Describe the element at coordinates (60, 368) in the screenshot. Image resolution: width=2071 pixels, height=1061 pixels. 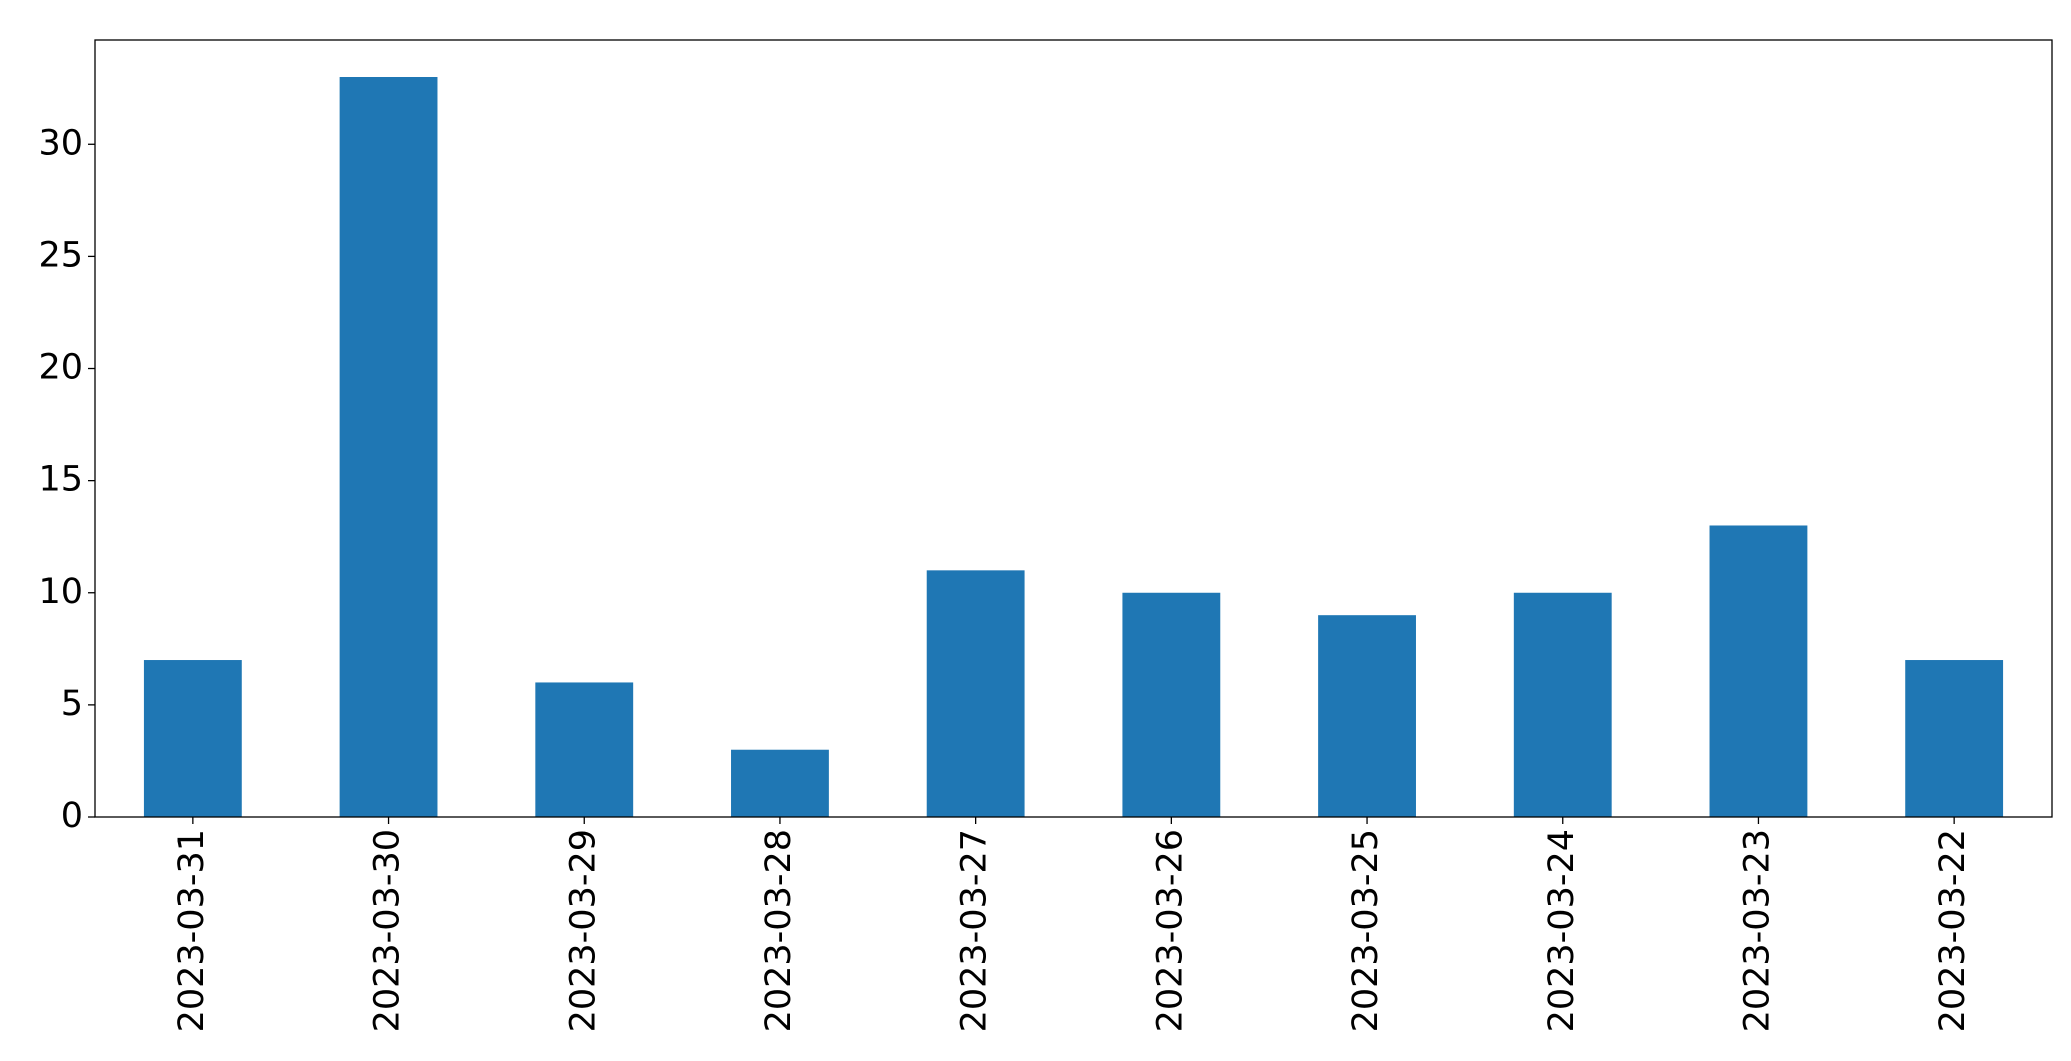
I see `y-tick-label: 20` at that location.